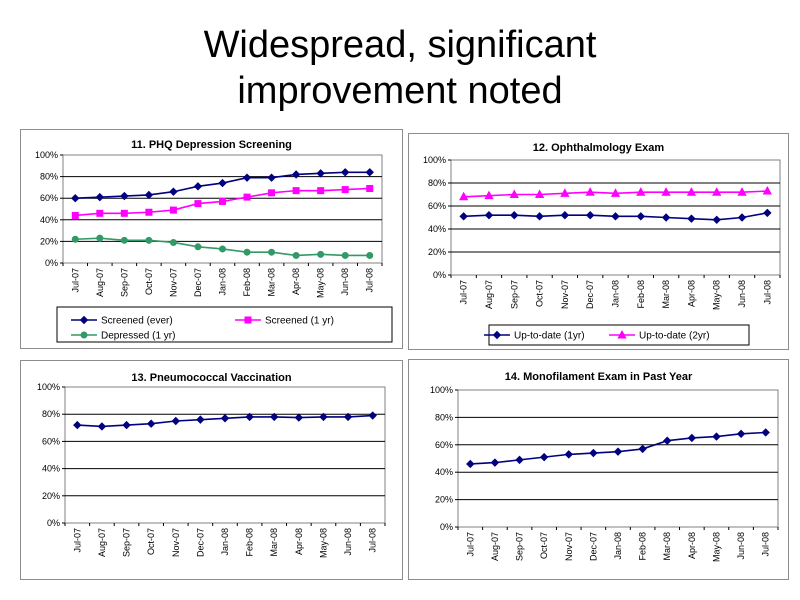  Describe the element at coordinates (437, 252) in the screenshot. I see `y-tick-label: 20%` at that location.